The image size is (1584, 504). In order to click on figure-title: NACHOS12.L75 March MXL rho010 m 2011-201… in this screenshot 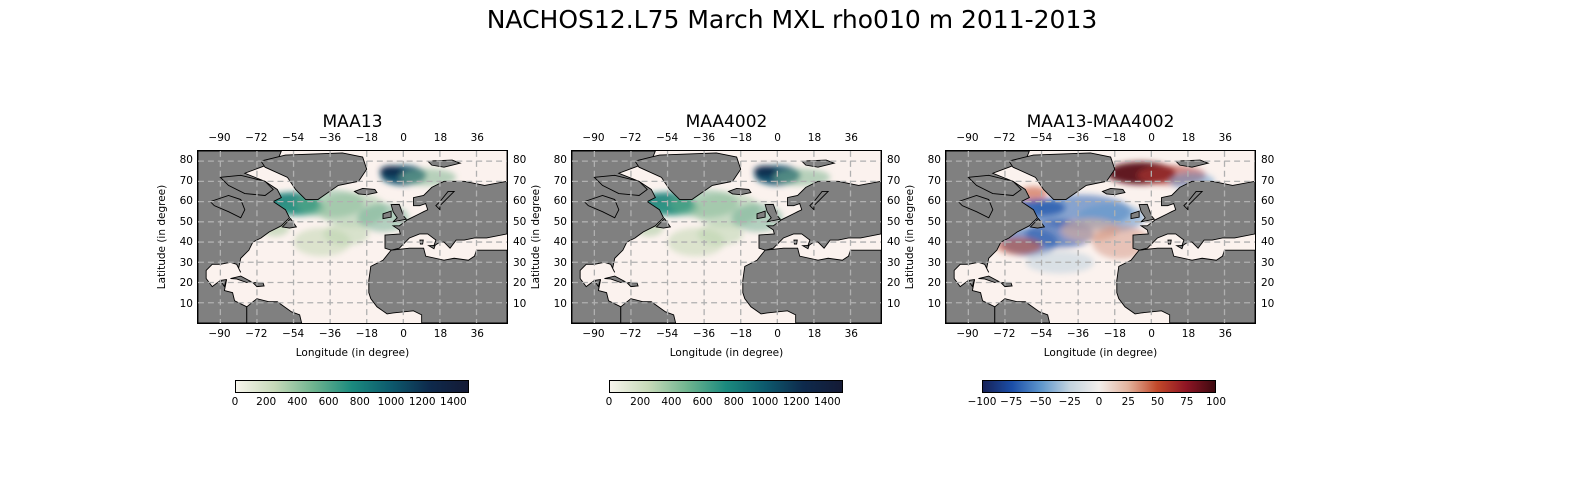, I will do `click(792, 19)`.